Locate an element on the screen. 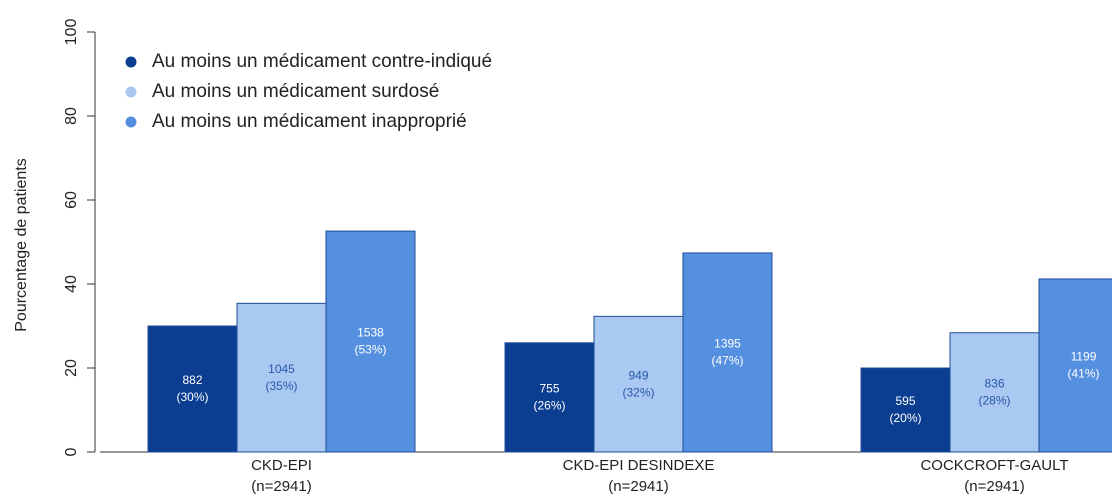 The height and width of the screenshot is (500, 1112). bar-value-label: (41%) is located at coordinates (1083, 374).